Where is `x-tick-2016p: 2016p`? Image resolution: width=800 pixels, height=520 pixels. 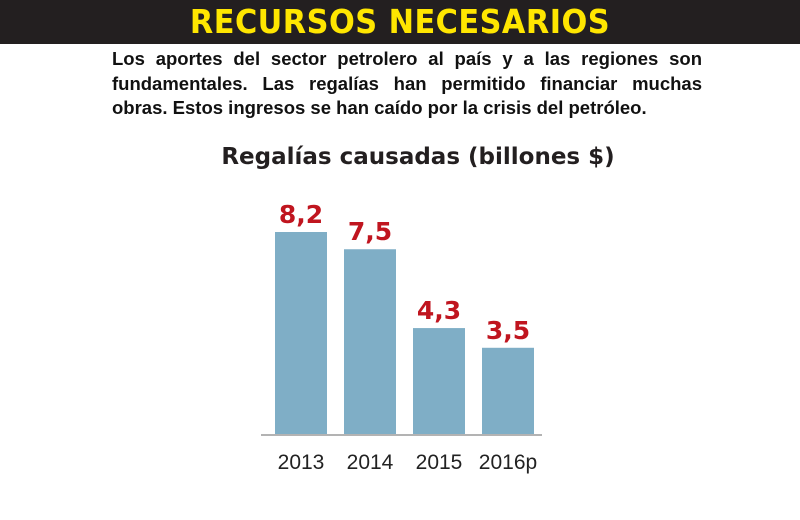 x-tick-2016p: 2016p is located at coordinates (508, 462).